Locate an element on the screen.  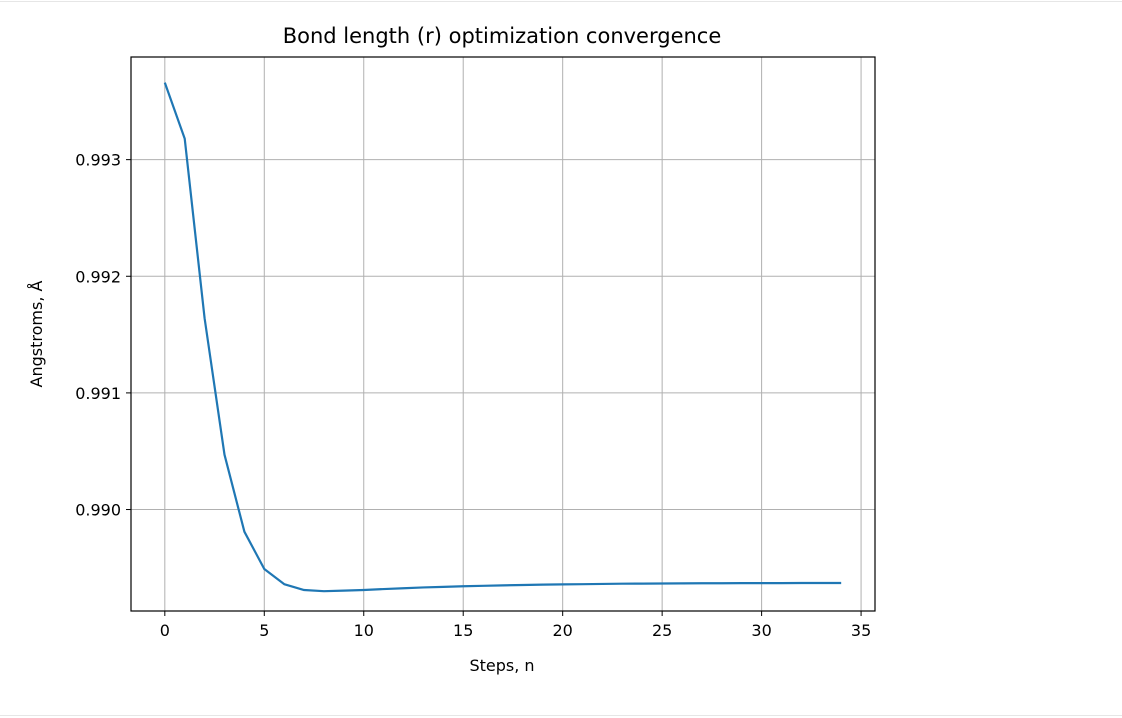
x-tick-label: 0 is located at coordinates (165, 630).